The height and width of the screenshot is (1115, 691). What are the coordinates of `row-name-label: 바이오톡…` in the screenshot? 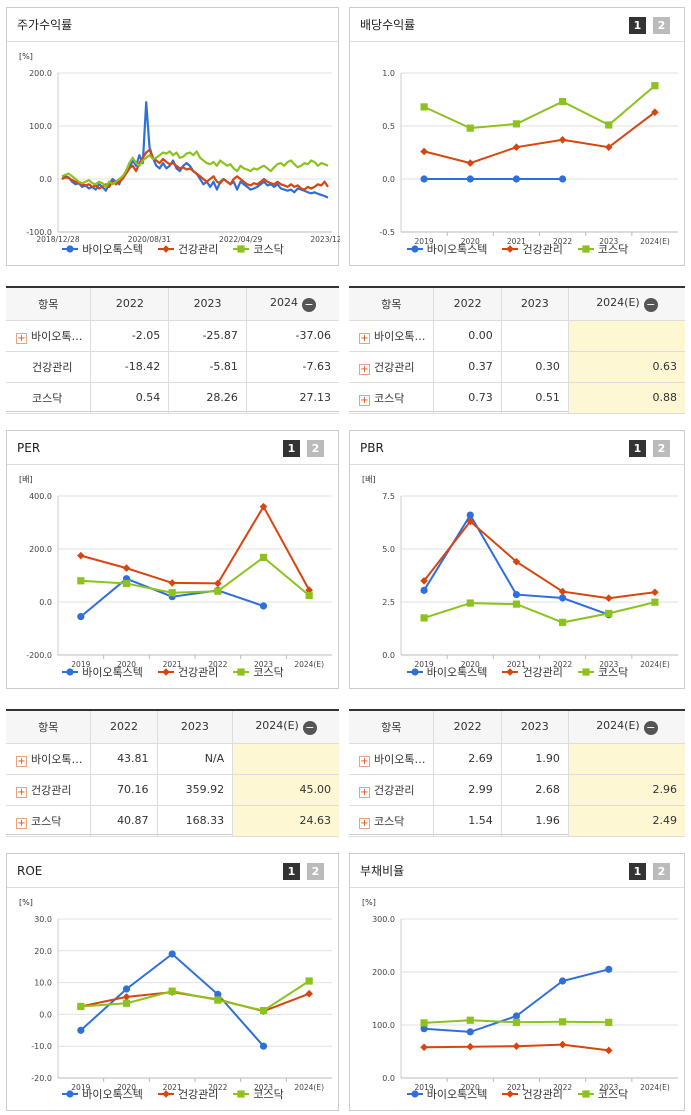 It's located at (57, 336).